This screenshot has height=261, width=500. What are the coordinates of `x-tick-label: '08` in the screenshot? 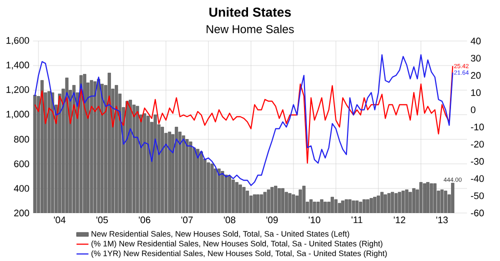 It's located at (230, 220).